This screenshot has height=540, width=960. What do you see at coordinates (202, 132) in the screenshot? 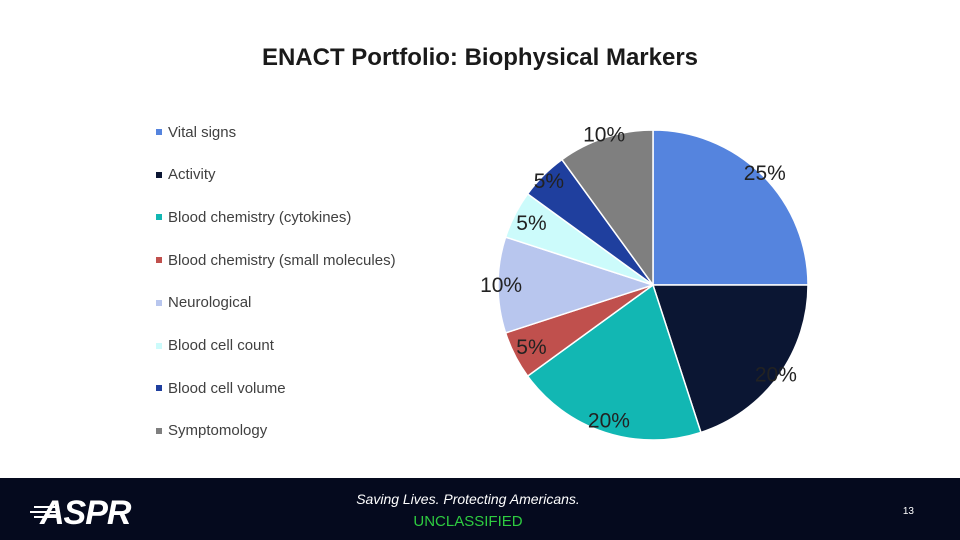
I see `legend-label: Vital signs` at bounding box center [202, 132].